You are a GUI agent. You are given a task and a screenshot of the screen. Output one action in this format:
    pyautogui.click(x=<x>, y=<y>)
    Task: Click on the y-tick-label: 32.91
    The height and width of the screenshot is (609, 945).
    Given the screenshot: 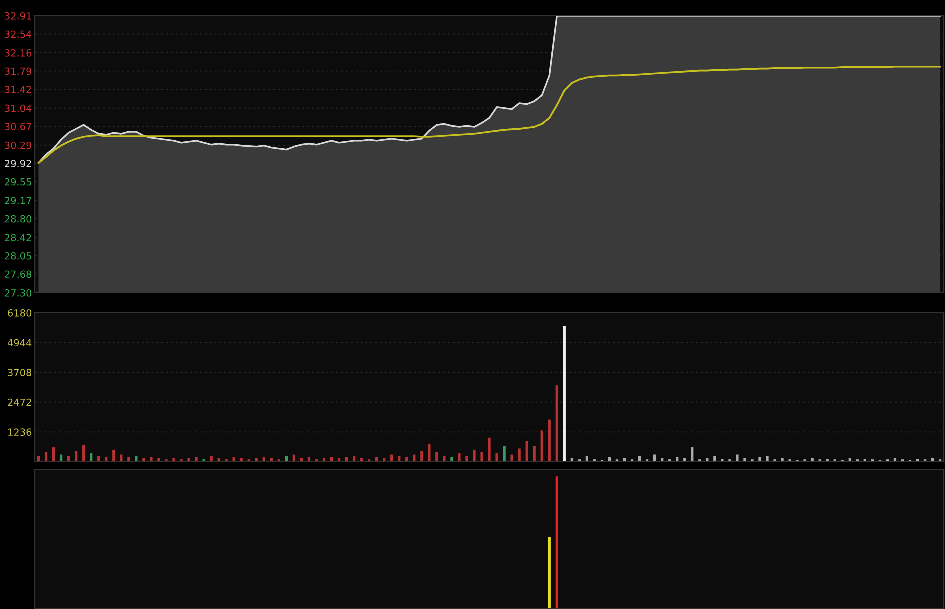 What is the action you would take?
    pyautogui.click(x=18, y=16)
    